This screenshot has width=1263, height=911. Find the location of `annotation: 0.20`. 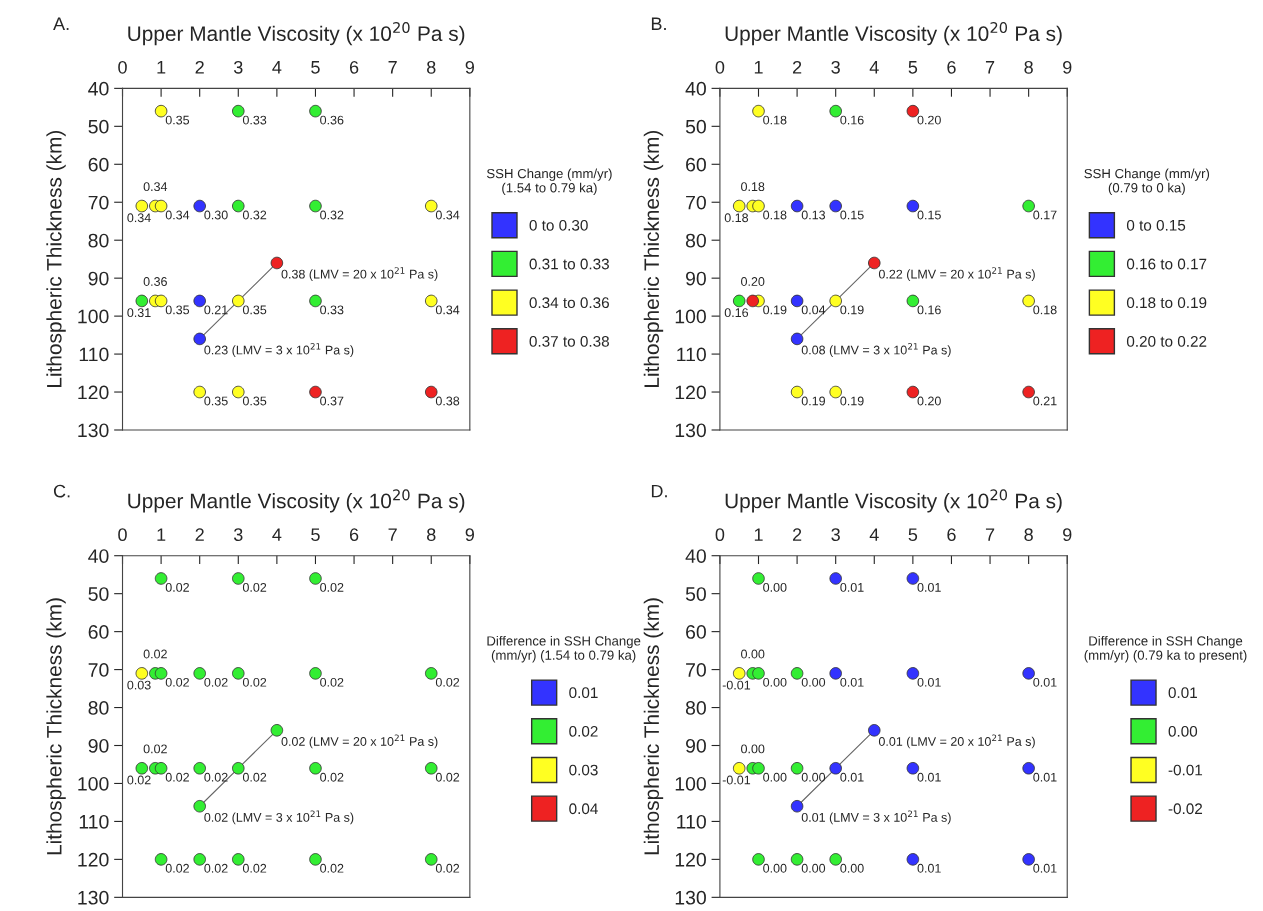

annotation: 0.20 is located at coordinates (929, 401).